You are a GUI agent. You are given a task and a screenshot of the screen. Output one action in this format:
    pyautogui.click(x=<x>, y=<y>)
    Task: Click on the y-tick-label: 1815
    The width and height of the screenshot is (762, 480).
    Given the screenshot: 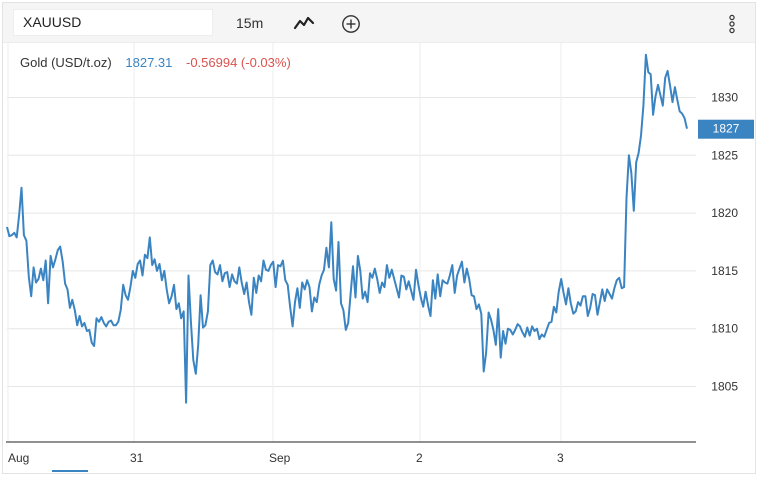 What is the action you would take?
    pyautogui.click(x=724, y=271)
    